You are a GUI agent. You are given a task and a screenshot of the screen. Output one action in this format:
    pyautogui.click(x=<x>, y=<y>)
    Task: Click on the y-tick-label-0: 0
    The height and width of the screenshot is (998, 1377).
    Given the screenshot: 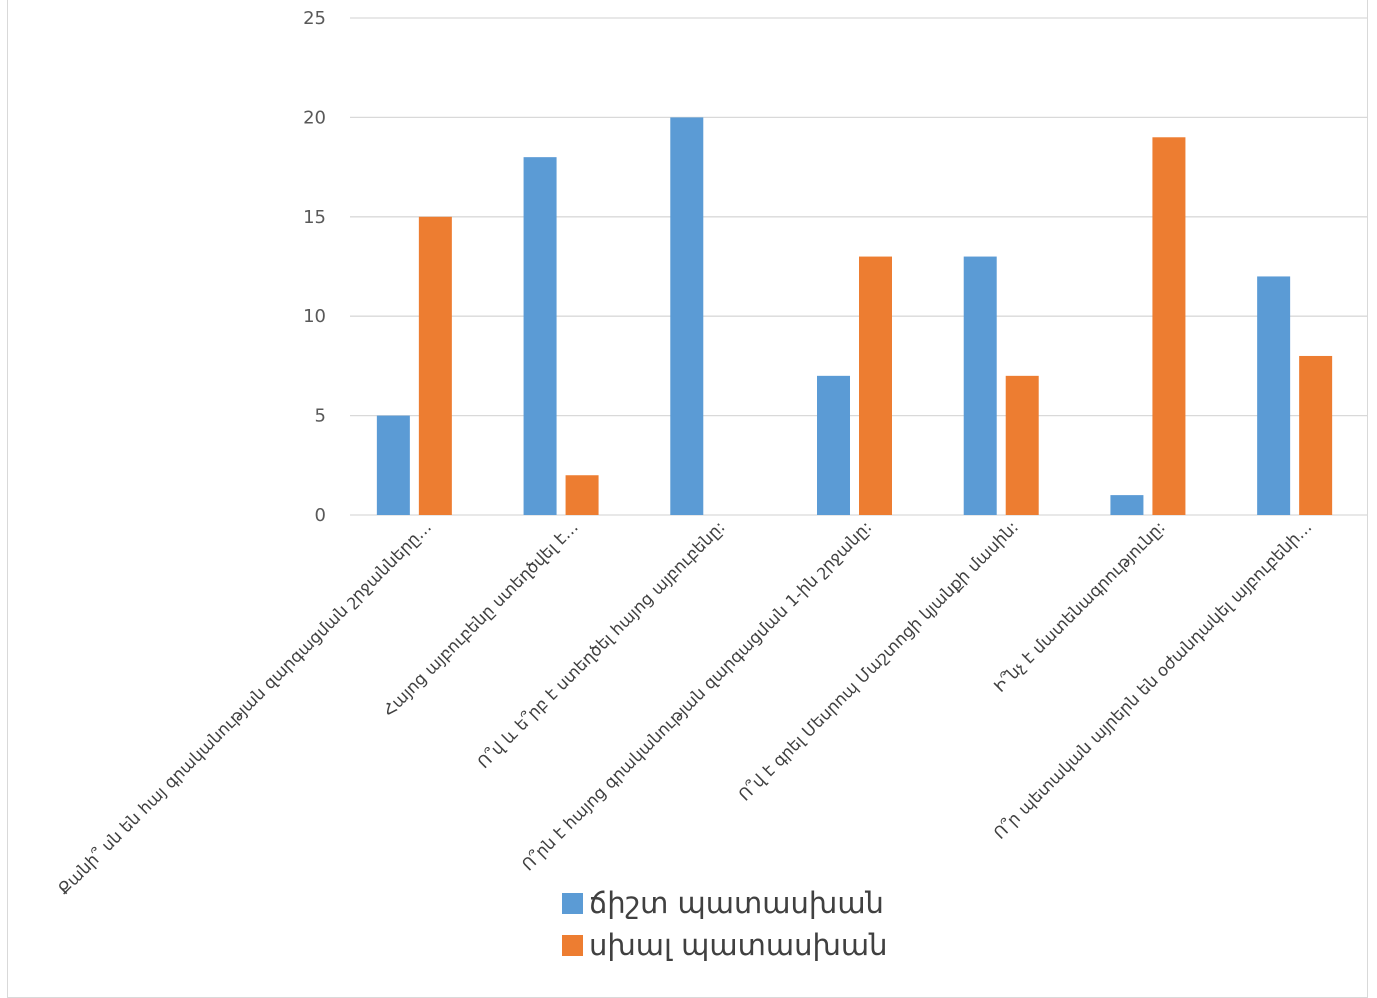 What is the action you would take?
    pyautogui.click(x=320, y=515)
    